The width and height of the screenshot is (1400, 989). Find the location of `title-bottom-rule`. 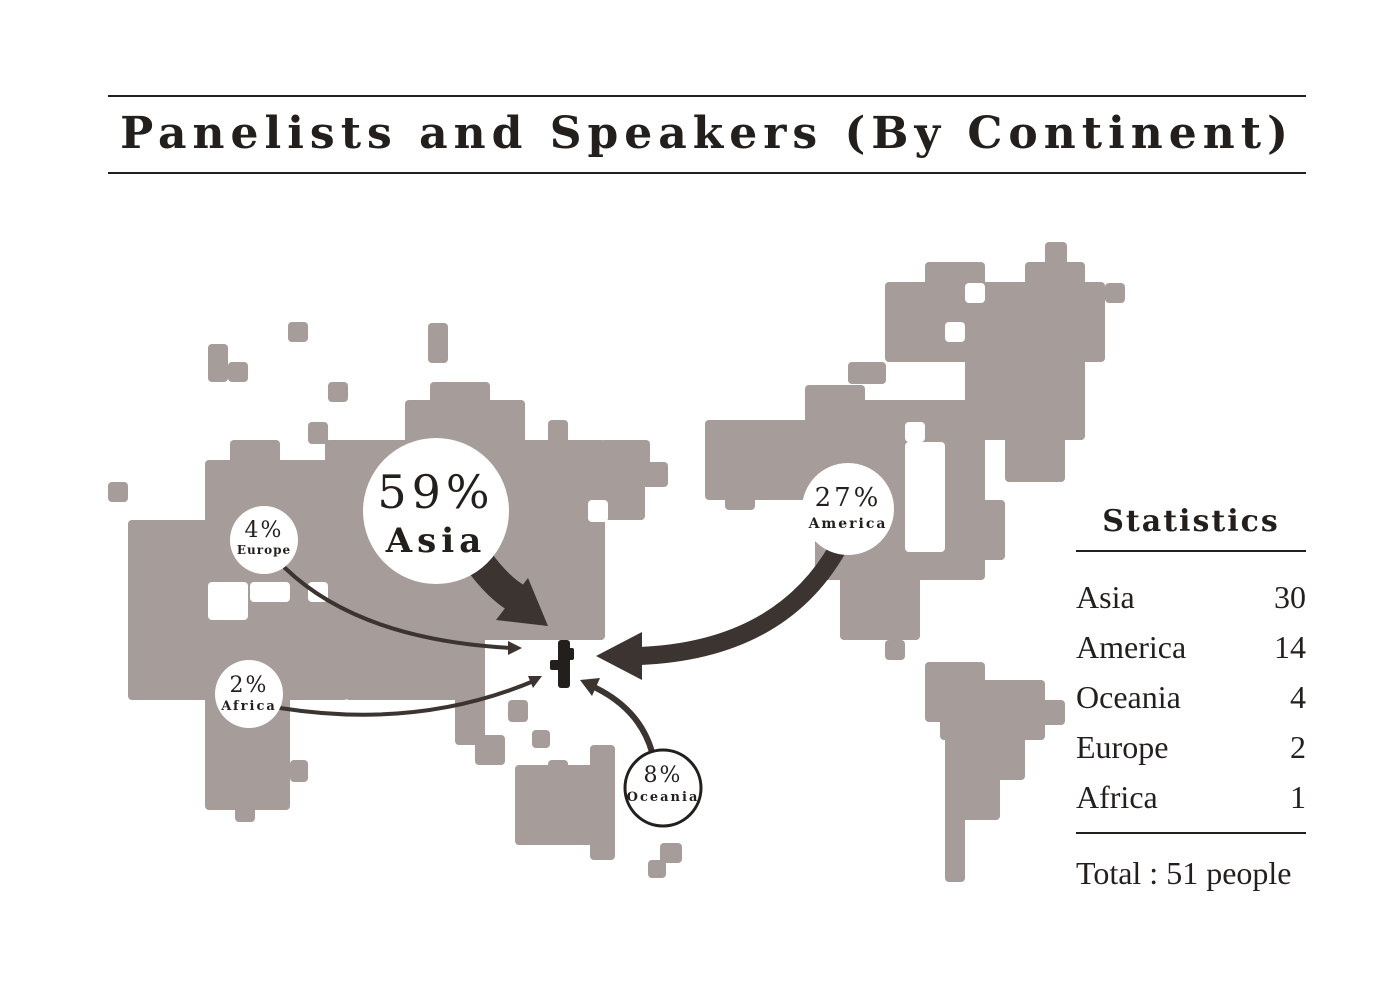

title-bottom-rule is located at coordinates (707, 173).